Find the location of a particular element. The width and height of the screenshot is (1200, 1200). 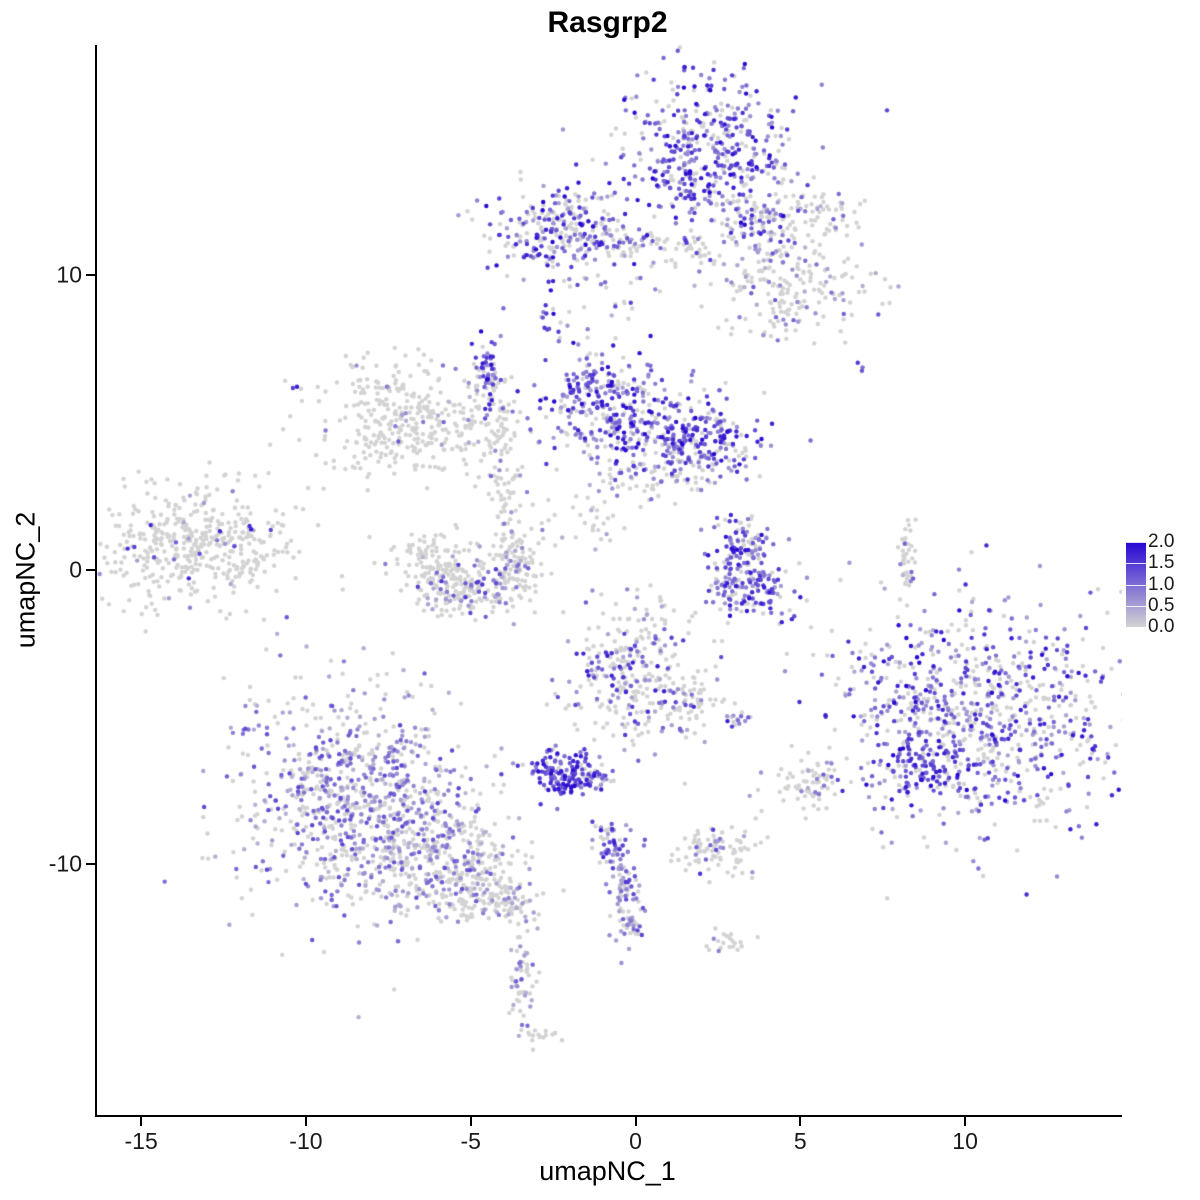

plot-title: Rasgrp2 is located at coordinates (607, 22).